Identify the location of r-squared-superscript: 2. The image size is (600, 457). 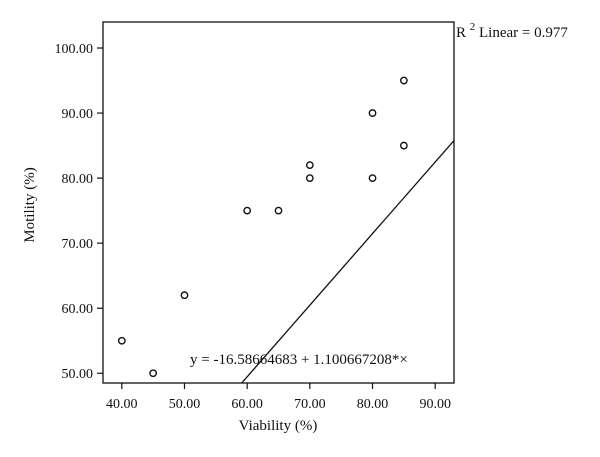
(473, 27).